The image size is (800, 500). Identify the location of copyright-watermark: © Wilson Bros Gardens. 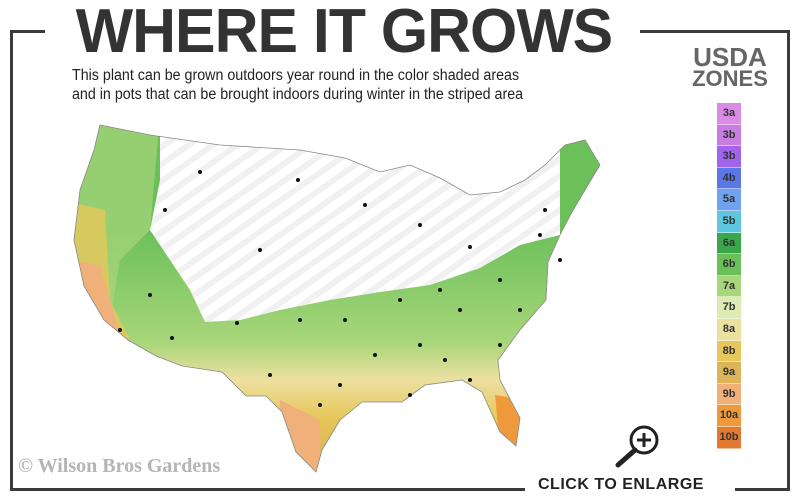
(119, 466).